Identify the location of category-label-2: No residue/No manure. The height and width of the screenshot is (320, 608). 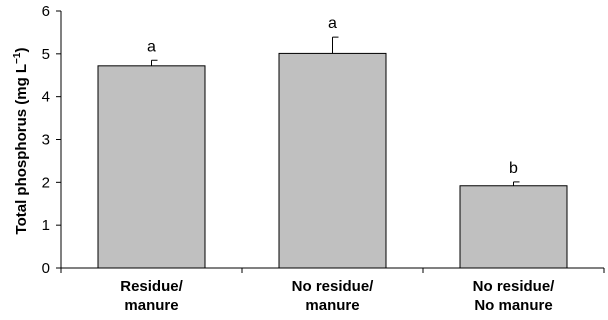
(514, 296).